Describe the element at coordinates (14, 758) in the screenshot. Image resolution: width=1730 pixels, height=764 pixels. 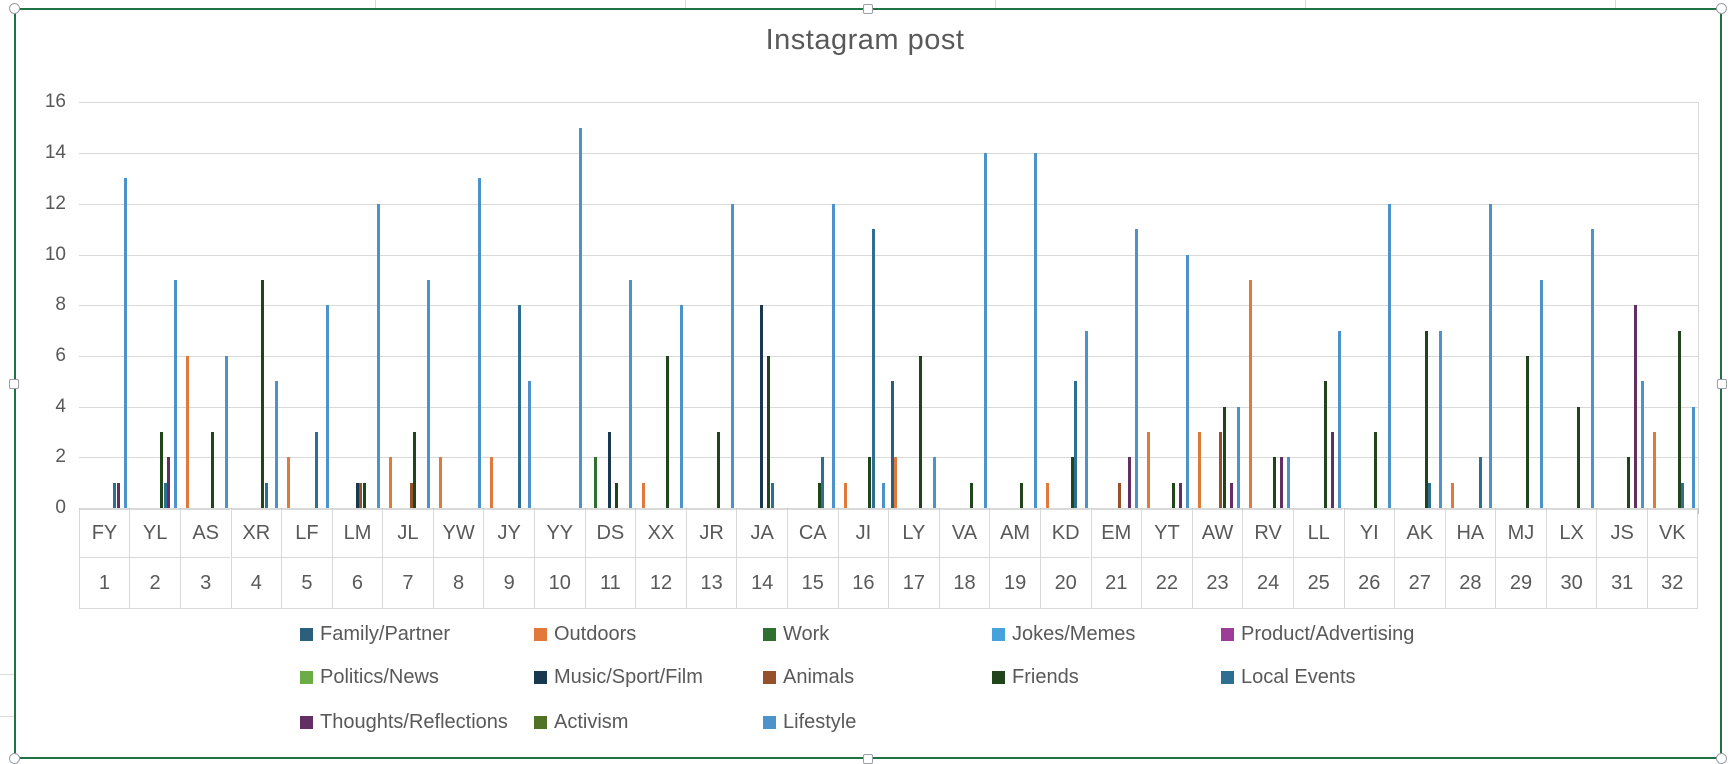
I see `selection-handle-bottom-left` at that location.